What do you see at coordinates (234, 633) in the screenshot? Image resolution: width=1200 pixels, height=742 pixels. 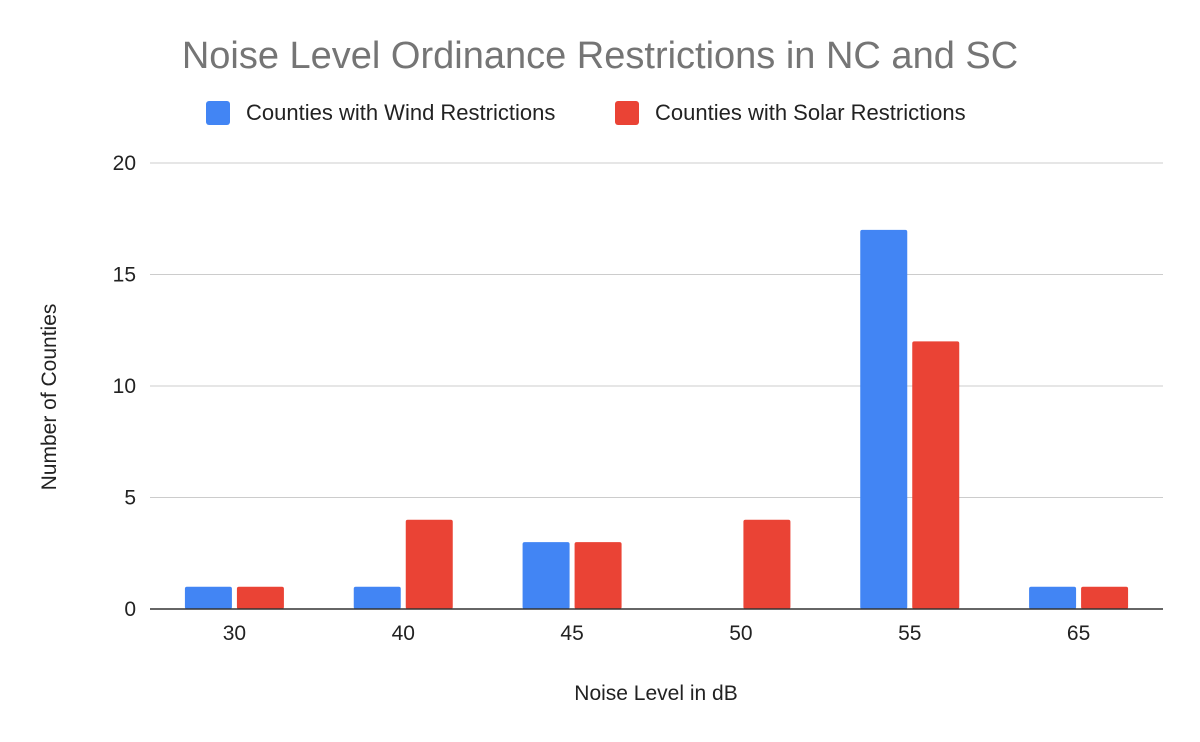 I see `x-tick-label: 30` at bounding box center [234, 633].